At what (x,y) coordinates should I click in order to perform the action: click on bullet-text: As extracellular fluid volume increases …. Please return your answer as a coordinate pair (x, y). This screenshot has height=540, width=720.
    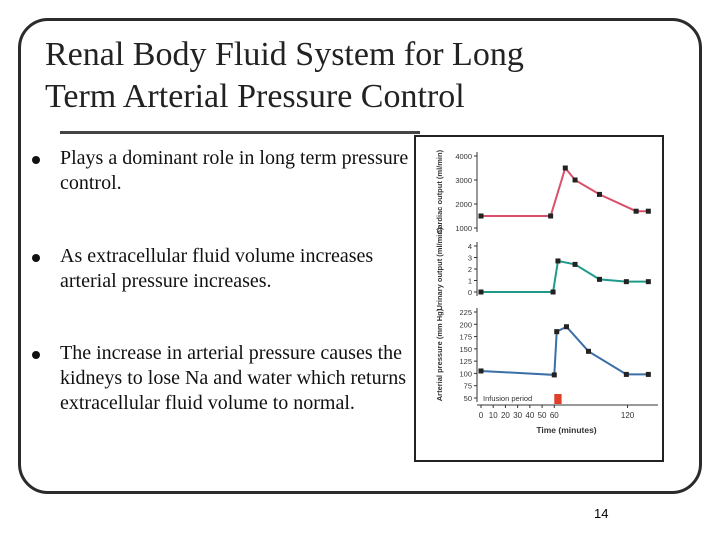
    Looking at the image, I should click on (217, 268).